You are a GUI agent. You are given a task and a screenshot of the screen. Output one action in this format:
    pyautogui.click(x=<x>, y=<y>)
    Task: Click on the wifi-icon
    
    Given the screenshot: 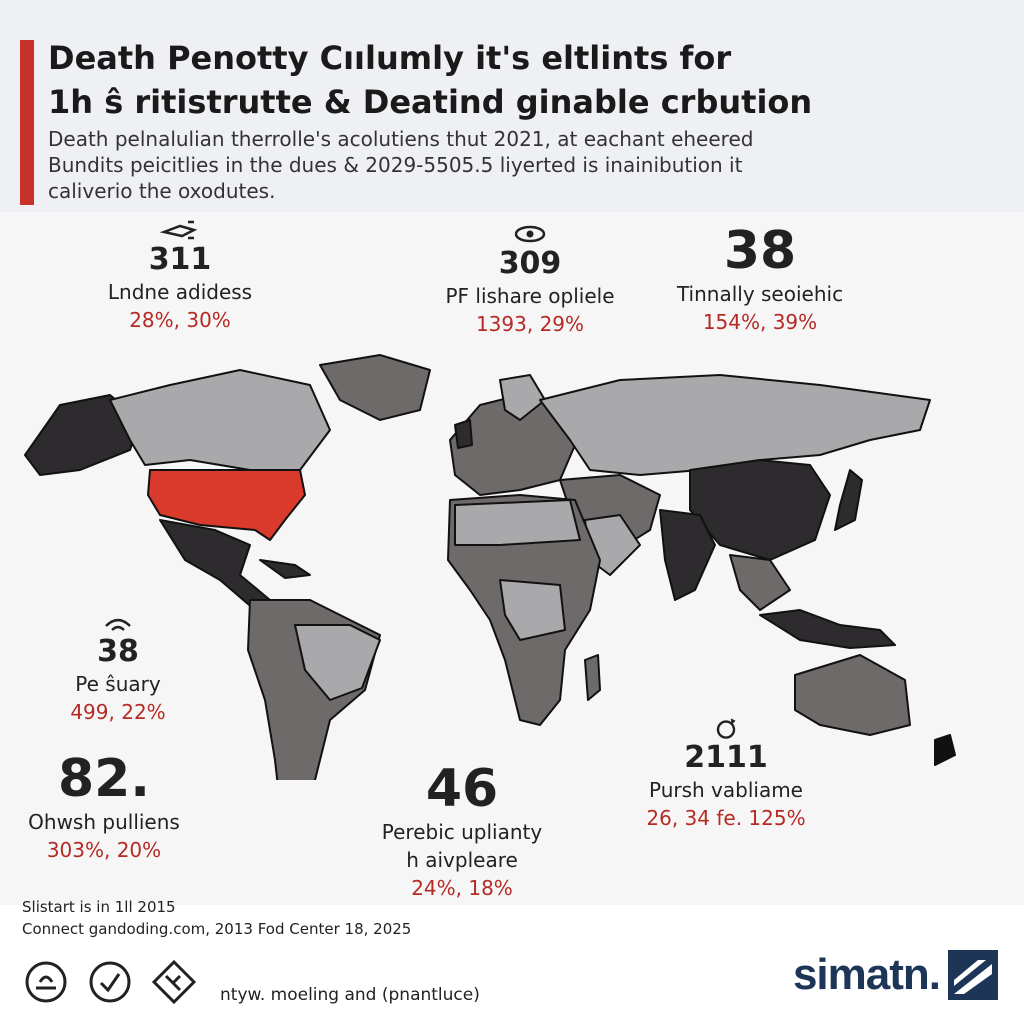 What is the action you would take?
    pyautogui.click(x=118, y=624)
    